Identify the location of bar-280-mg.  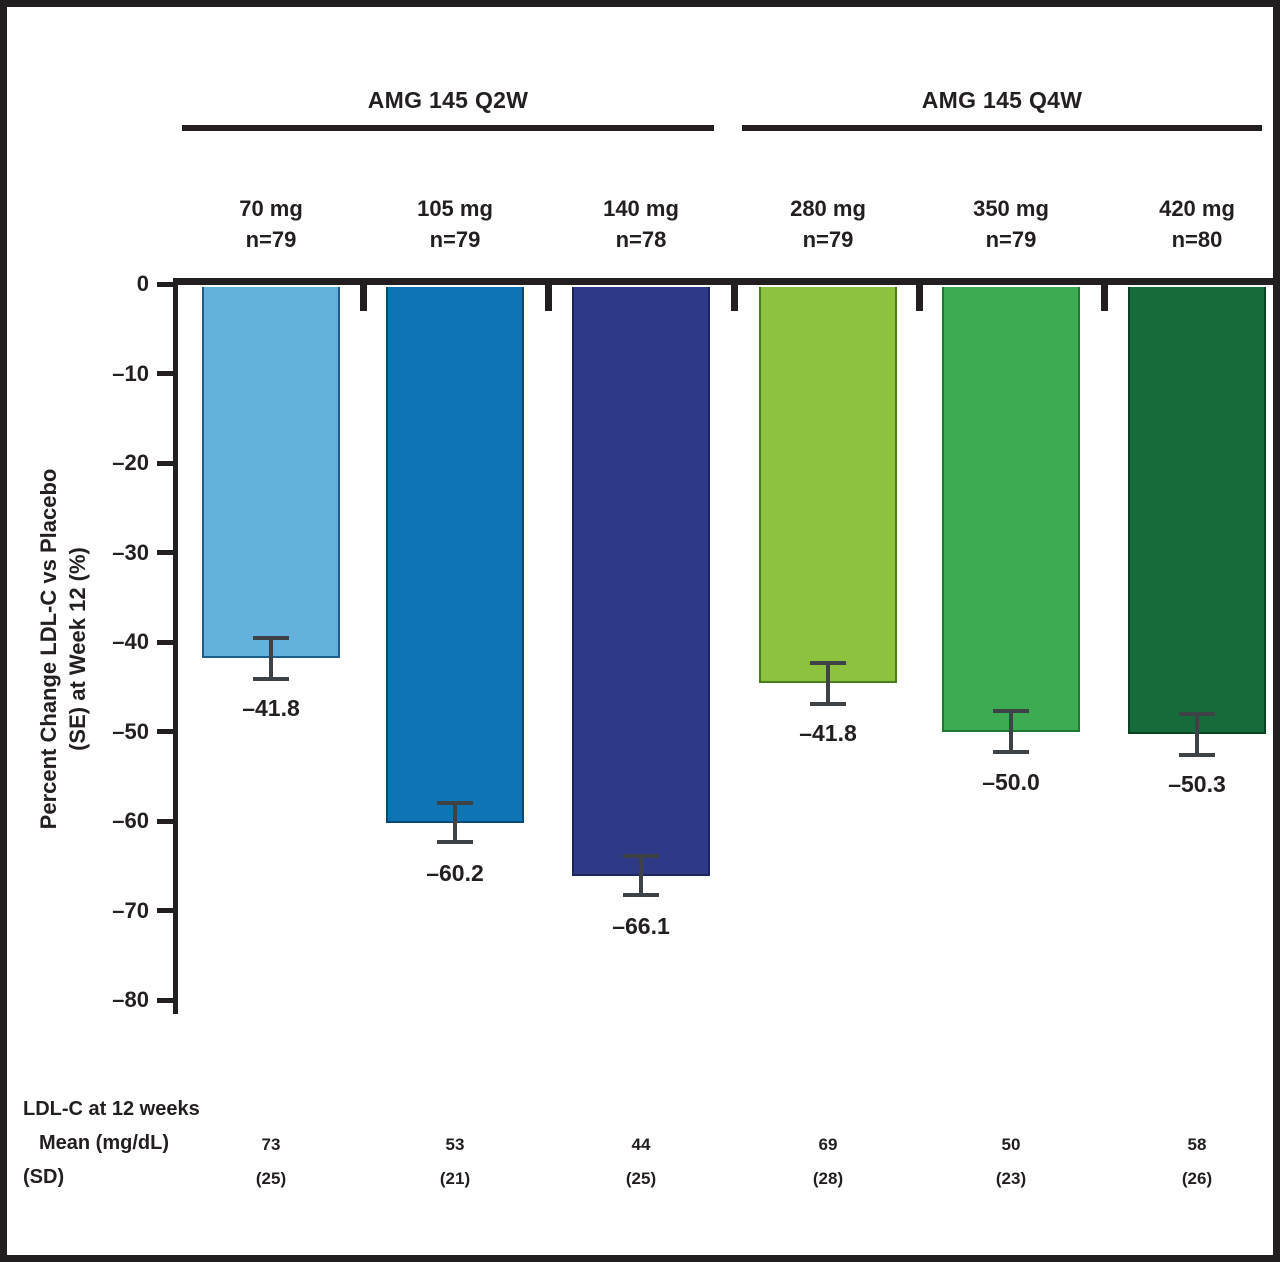
(828, 485).